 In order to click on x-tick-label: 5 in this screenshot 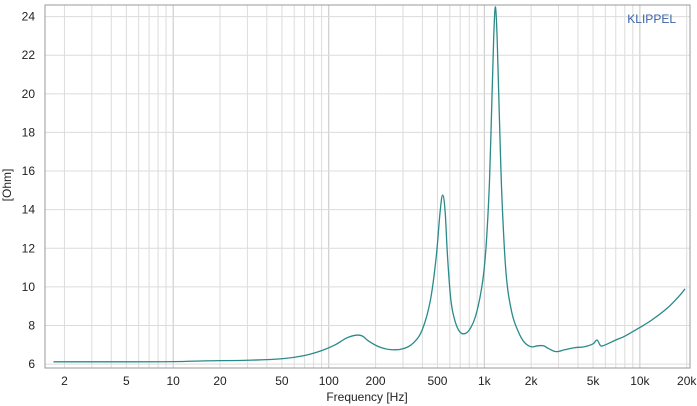, I will do `click(126, 381)`.